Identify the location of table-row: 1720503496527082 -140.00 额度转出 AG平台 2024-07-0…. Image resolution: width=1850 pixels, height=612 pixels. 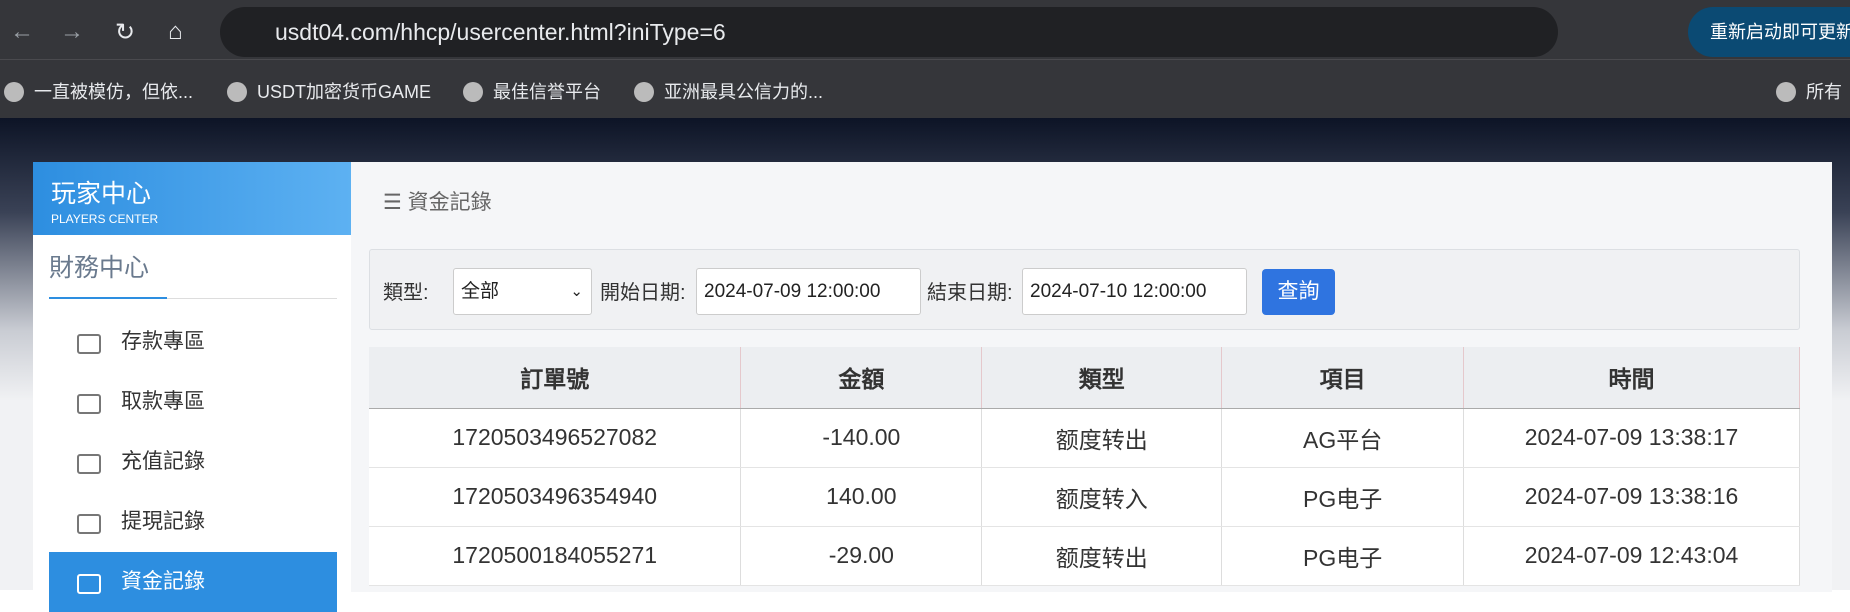
(1084, 438).